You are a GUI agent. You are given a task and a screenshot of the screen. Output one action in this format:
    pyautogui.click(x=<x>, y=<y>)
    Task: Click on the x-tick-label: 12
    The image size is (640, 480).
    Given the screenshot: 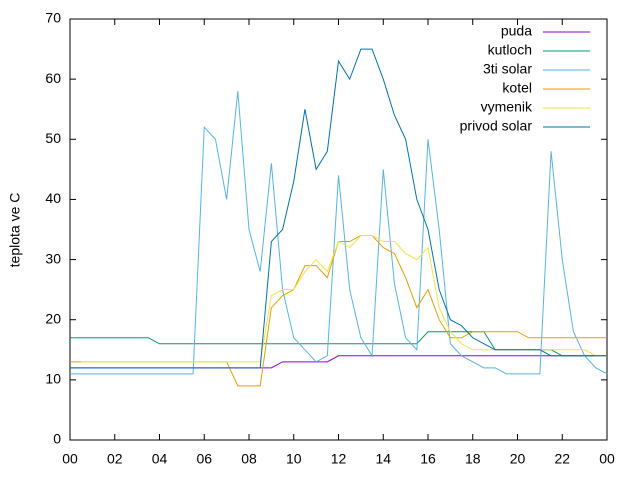 What is the action you would take?
    pyautogui.click(x=339, y=459)
    